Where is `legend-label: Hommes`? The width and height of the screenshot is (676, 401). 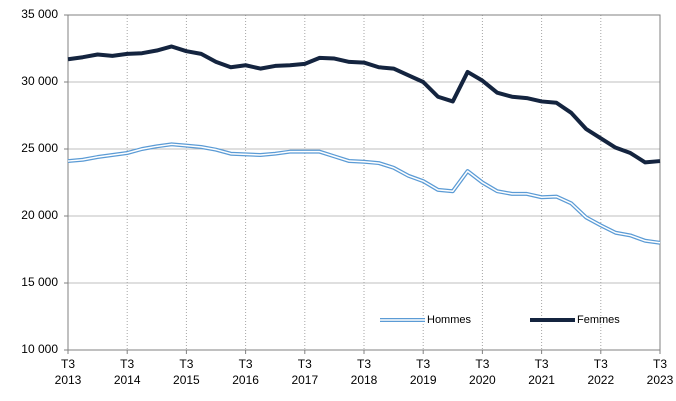
legend-label: Hommes is located at coordinates (449, 320).